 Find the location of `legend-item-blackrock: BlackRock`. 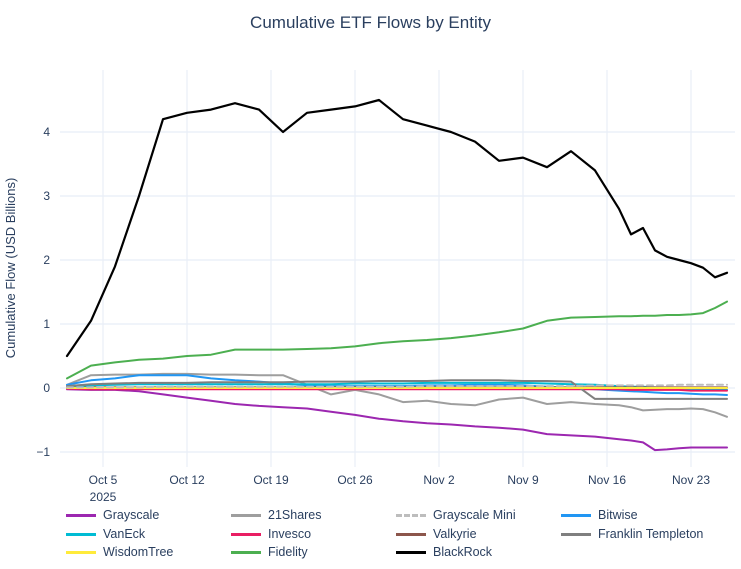

legend-item-blackrock: BlackRock is located at coordinates (444, 552).